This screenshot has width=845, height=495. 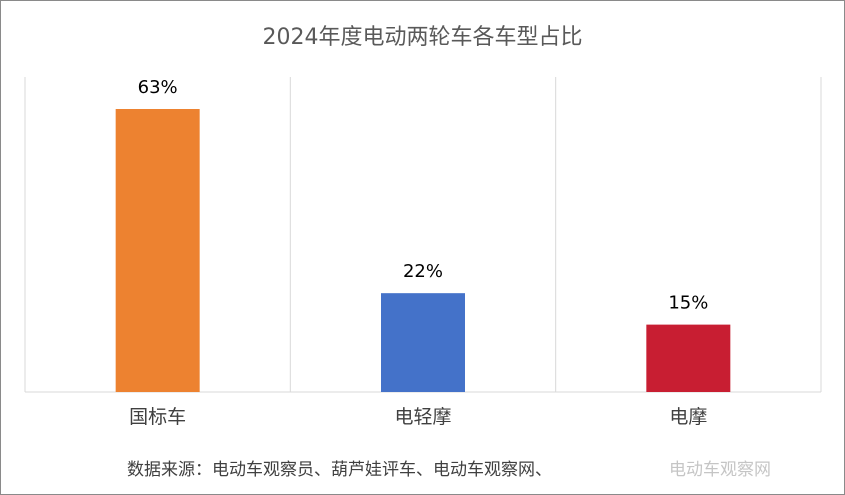 I want to click on data-label: 22%, so click(x=423, y=271).